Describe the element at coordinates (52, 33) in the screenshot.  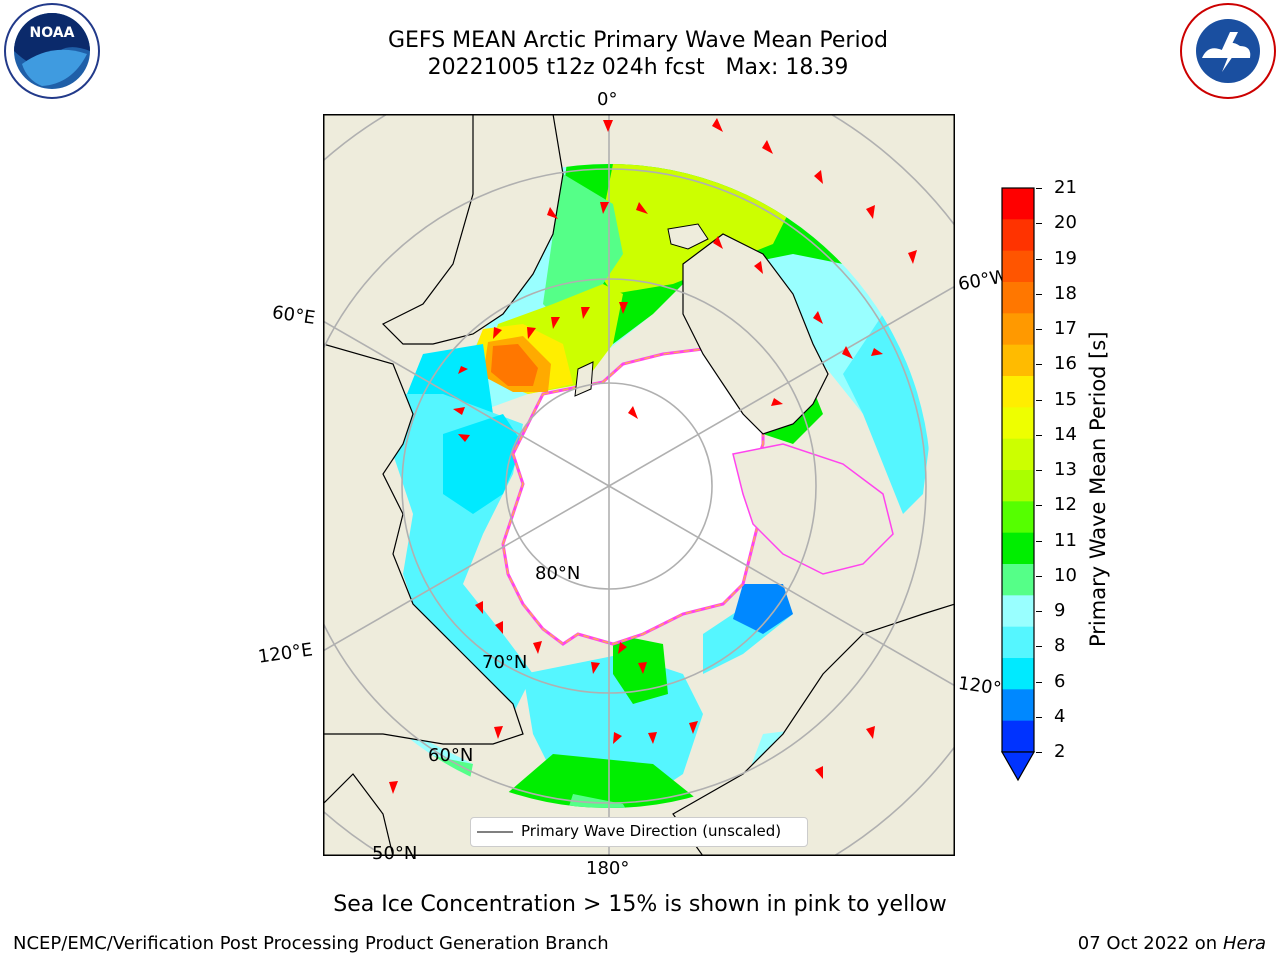
I see `svg-text: NOAA` at that location.